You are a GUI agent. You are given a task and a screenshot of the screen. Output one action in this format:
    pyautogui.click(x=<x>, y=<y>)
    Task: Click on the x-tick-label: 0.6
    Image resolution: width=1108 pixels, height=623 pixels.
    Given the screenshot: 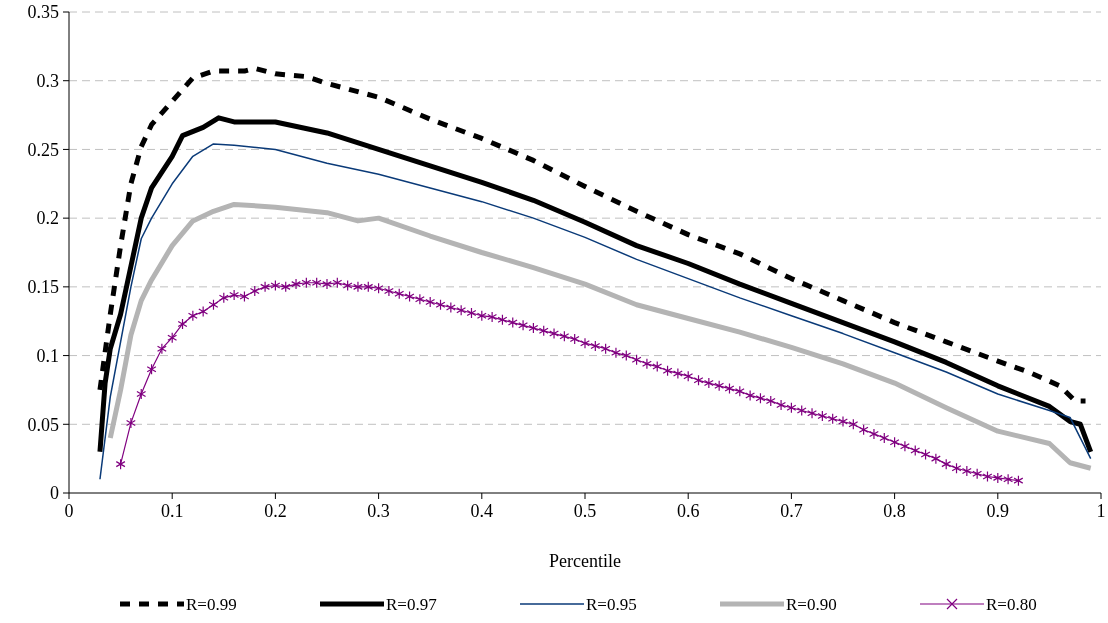 What is the action you would take?
    pyautogui.click(x=688, y=511)
    